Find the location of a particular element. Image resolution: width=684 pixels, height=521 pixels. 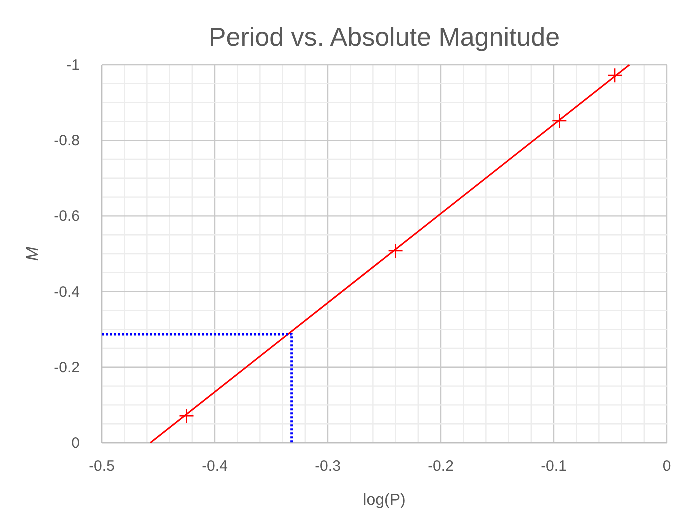

x-tick-label: -0.5 is located at coordinates (102, 466).